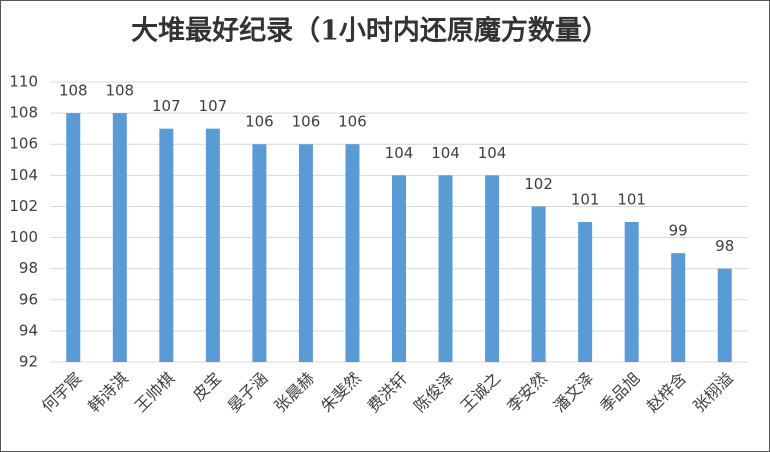  I want to click on y-tick-label: 98, so click(28, 268).